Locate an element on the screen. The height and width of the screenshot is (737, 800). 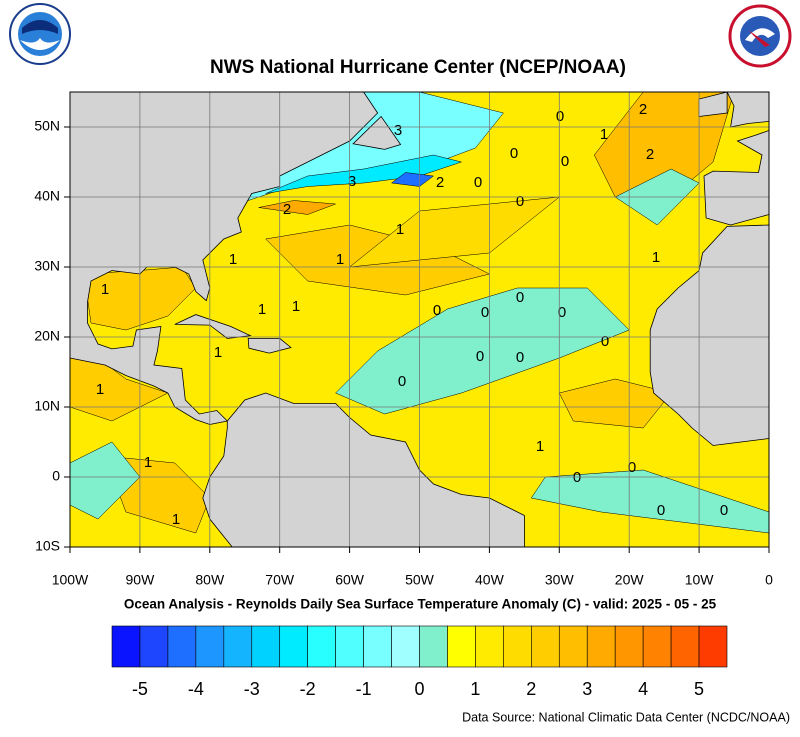
y-tick-label: 10S is located at coordinates (47, 546).